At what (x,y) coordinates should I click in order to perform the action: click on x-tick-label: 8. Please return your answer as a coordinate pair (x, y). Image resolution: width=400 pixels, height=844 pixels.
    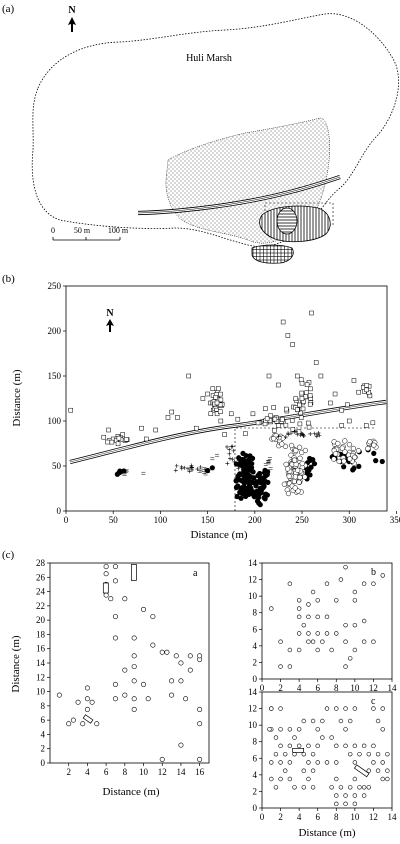
    Looking at the image, I should click on (336, 817).